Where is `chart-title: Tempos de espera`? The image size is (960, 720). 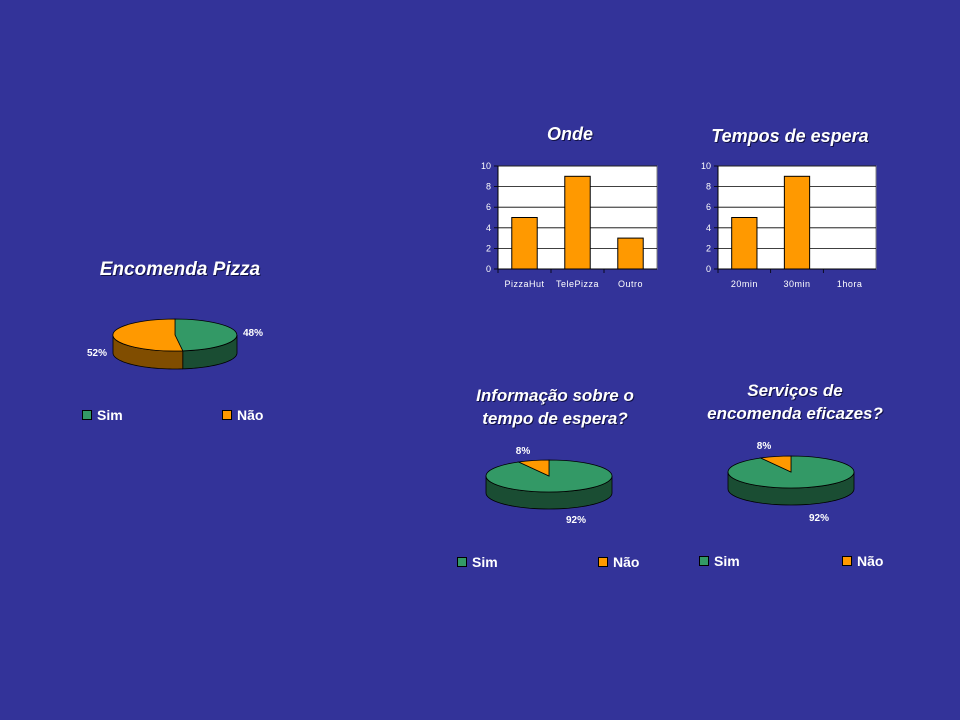 chart-title: Tempos de espera is located at coordinates (790, 136).